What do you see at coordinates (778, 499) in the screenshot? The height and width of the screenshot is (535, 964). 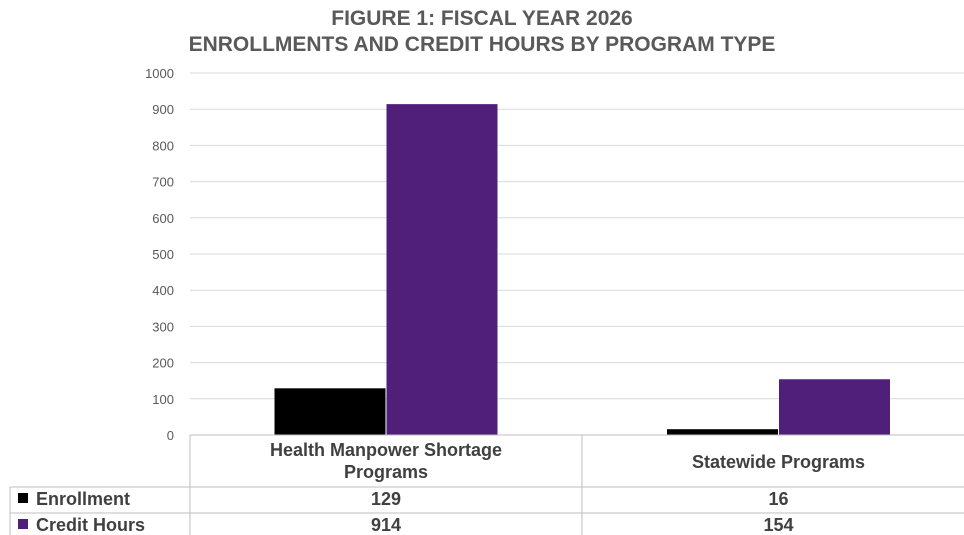 I see `data-label: 16` at bounding box center [778, 499].